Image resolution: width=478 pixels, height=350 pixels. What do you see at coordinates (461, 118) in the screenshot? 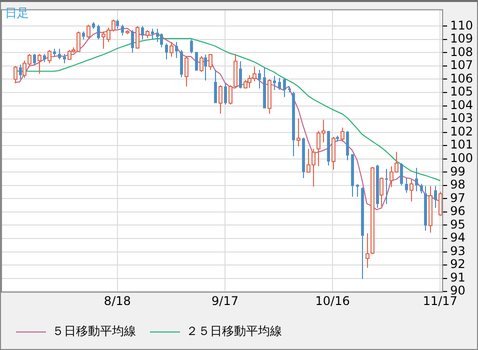
I see `y-tick-label: 103` at bounding box center [461, 118].